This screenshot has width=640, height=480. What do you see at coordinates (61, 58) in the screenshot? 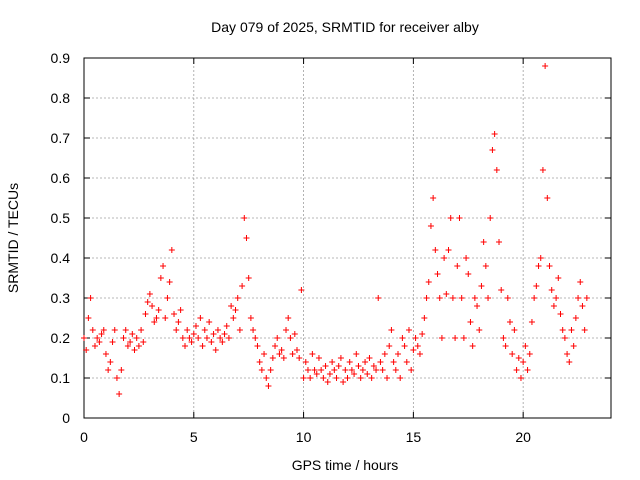
I see `y-tick-label: 0.9` at bounding box center [61, 58].